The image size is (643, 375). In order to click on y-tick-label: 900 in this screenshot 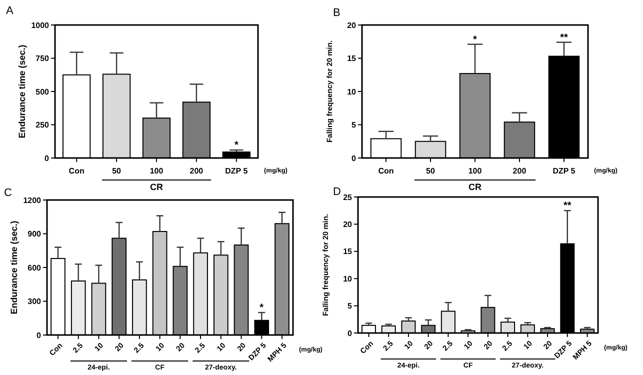, I will do `click(35, 234)`.